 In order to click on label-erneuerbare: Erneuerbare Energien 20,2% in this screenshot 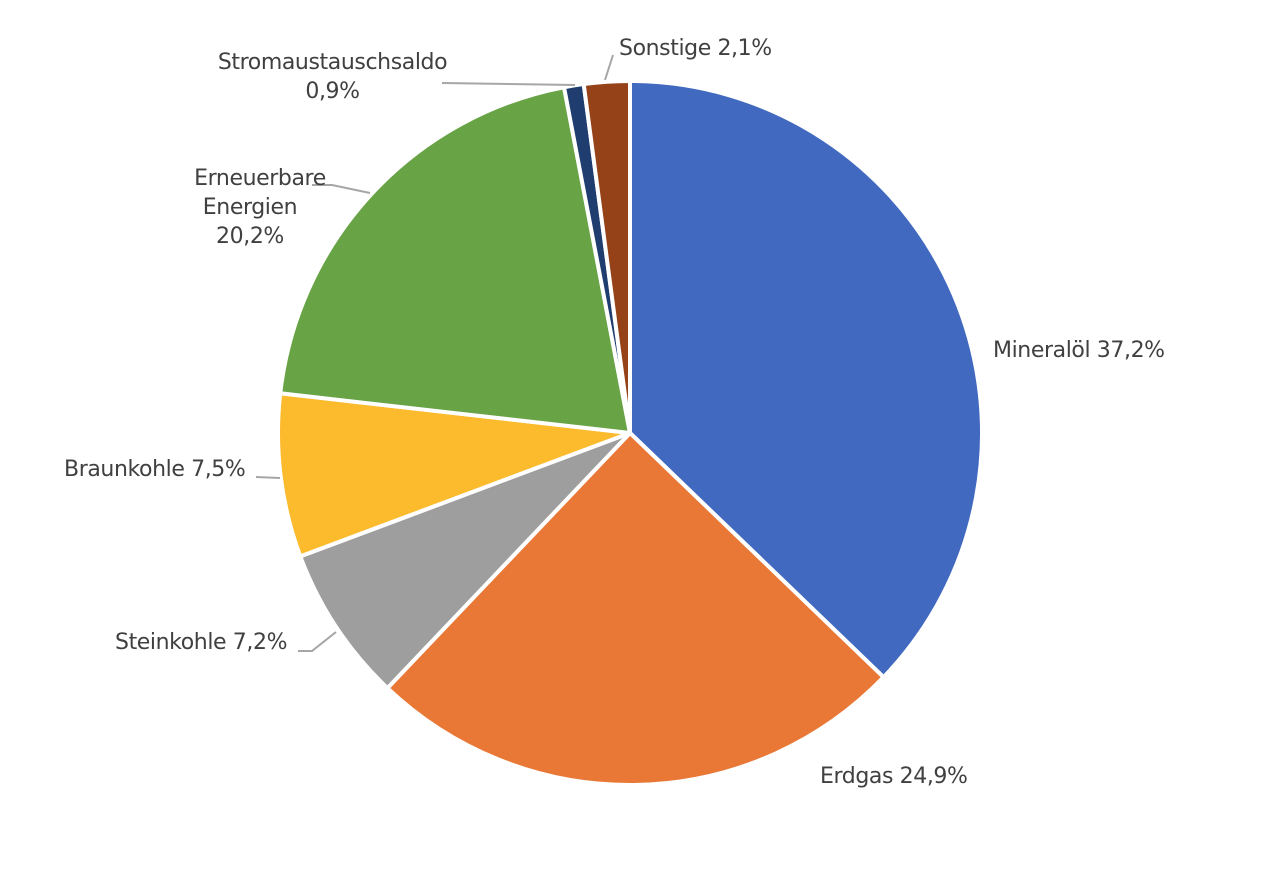, I will do `click(250, 207)`.